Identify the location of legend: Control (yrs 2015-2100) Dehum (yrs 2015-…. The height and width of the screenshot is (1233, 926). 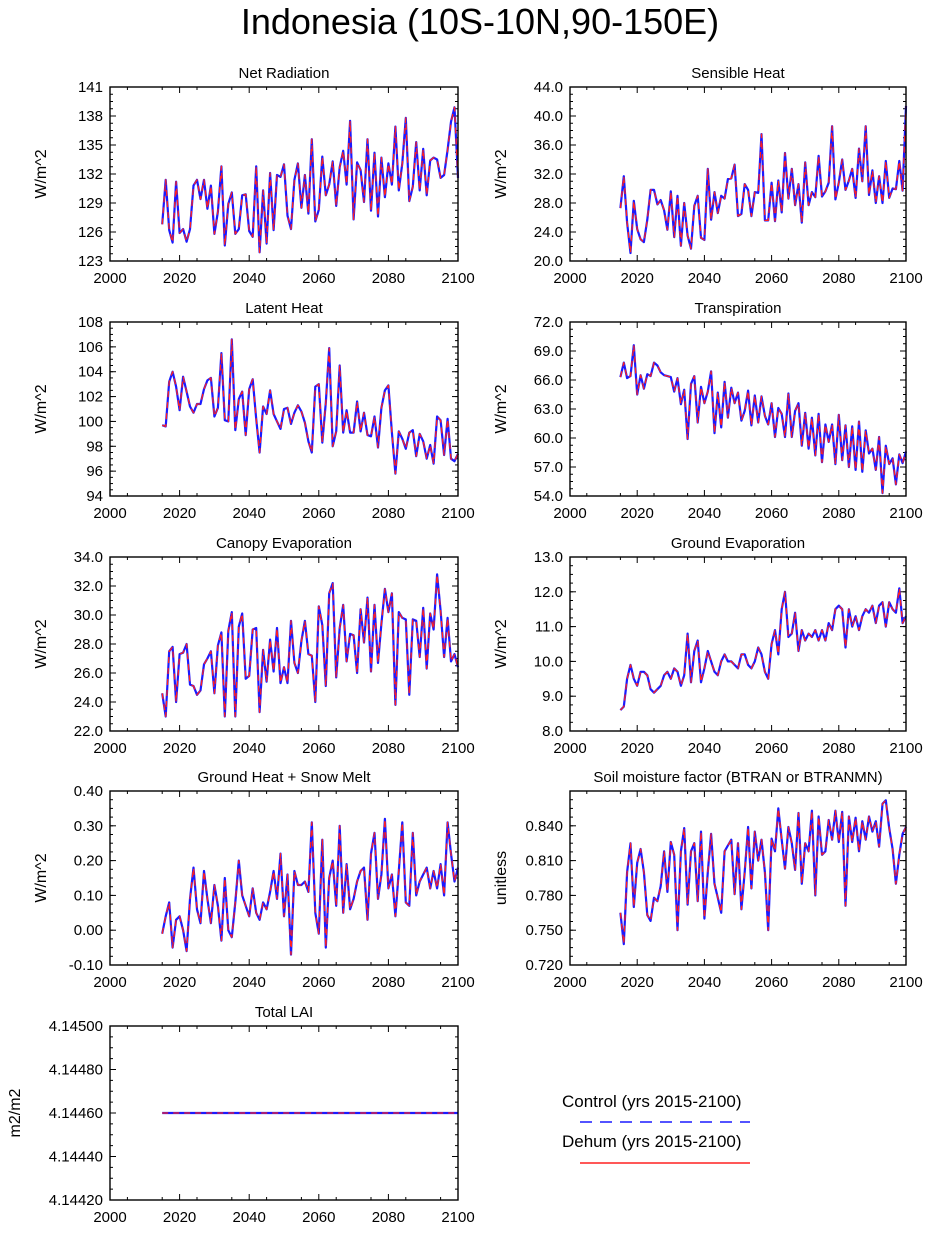
(656, 1128).